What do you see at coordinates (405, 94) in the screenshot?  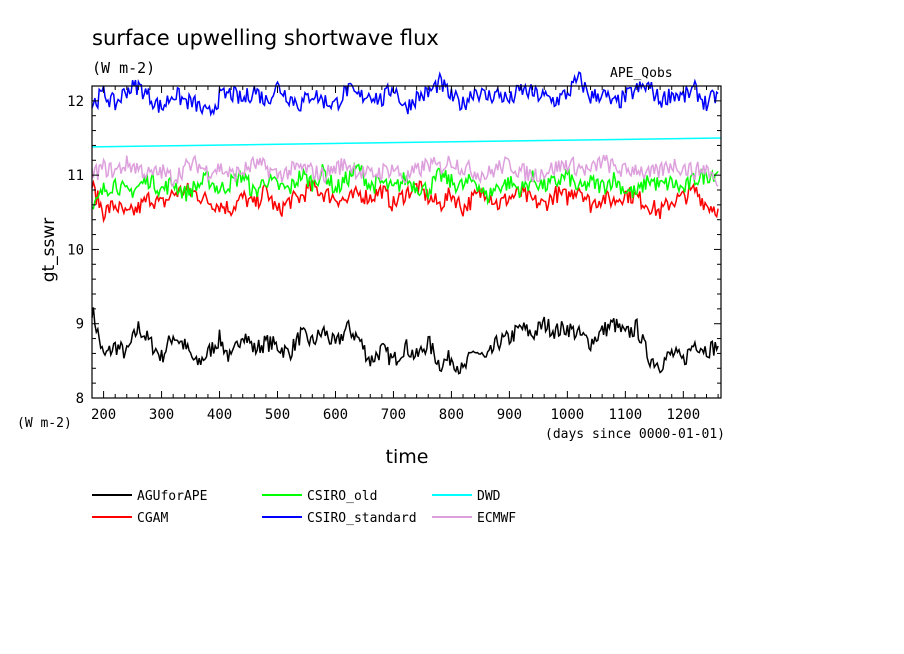 I see `series-line-csiro-standard` at bounding box center [405, 94].